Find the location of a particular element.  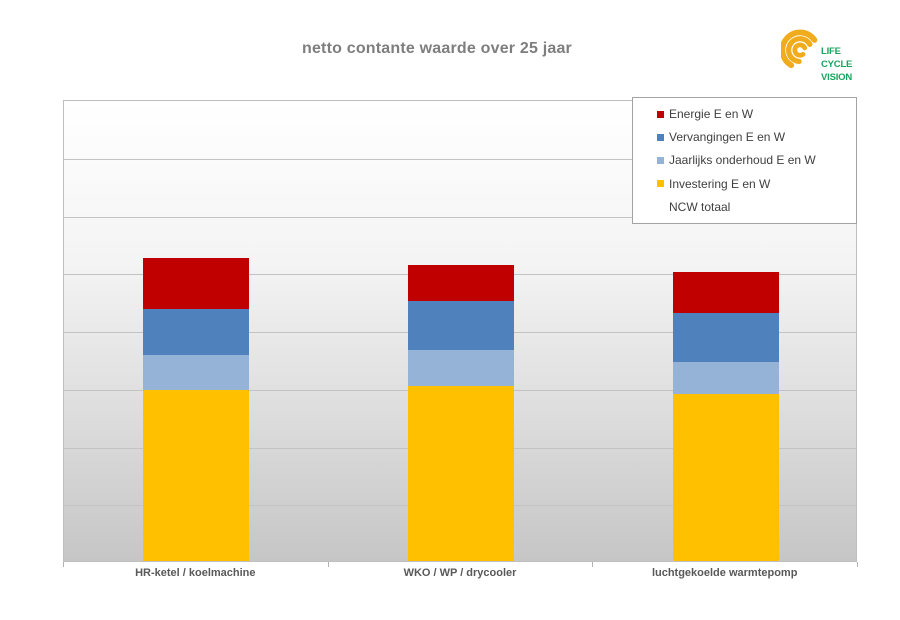

logo-text-line: VISION is located at coordinates (837, 77).